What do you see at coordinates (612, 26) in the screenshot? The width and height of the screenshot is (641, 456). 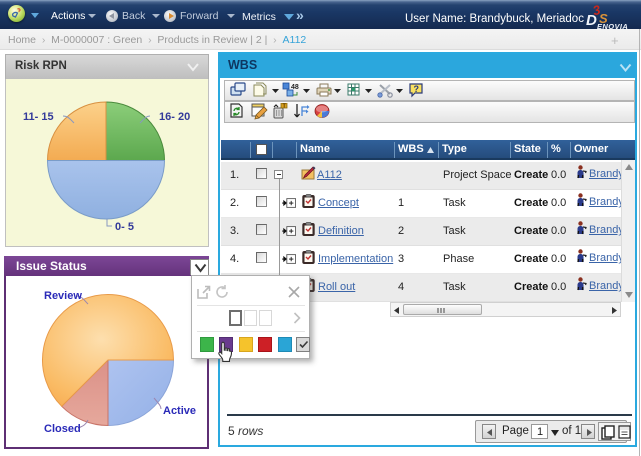 I see `svg-text: ENOVIA` at bounding box center [612, 26].